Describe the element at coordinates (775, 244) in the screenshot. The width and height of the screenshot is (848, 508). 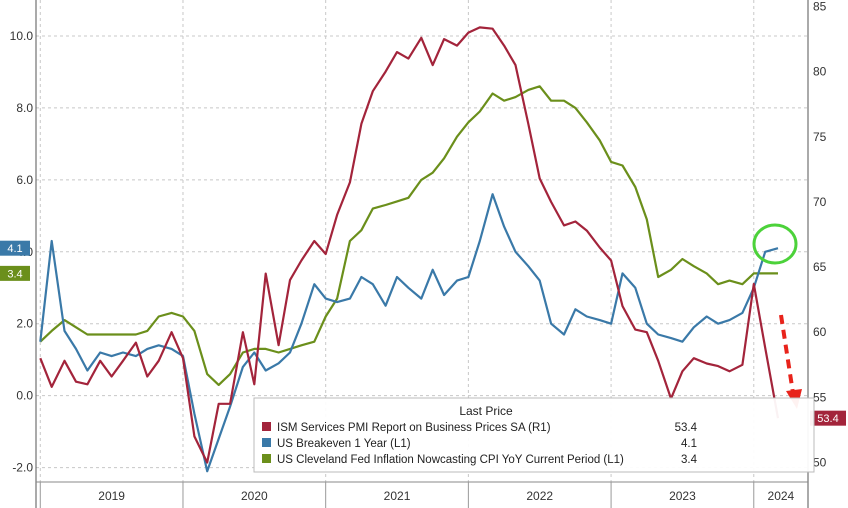
I see `highlight-circle` at that location.